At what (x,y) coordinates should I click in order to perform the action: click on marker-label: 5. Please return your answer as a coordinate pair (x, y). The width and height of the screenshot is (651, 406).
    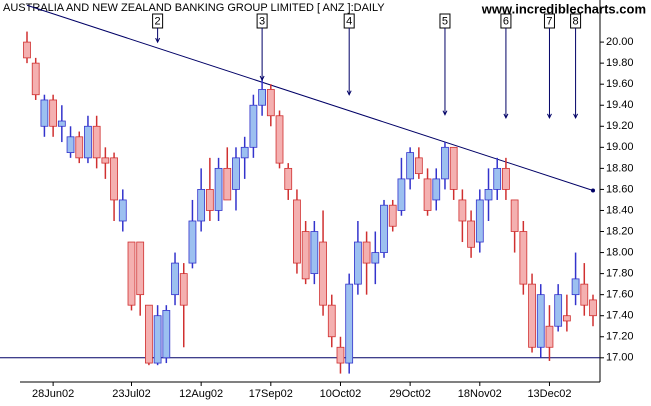
    Looking at the image, I should click on (445, 21).